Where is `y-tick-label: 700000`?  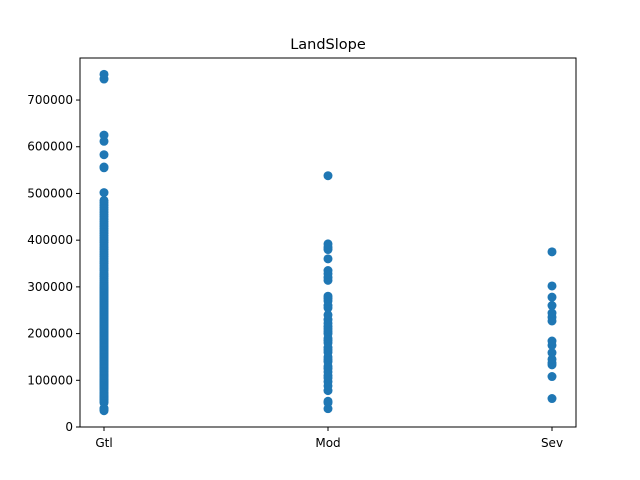
y-tick-label: 700000 is located at coordinates (50, 100).